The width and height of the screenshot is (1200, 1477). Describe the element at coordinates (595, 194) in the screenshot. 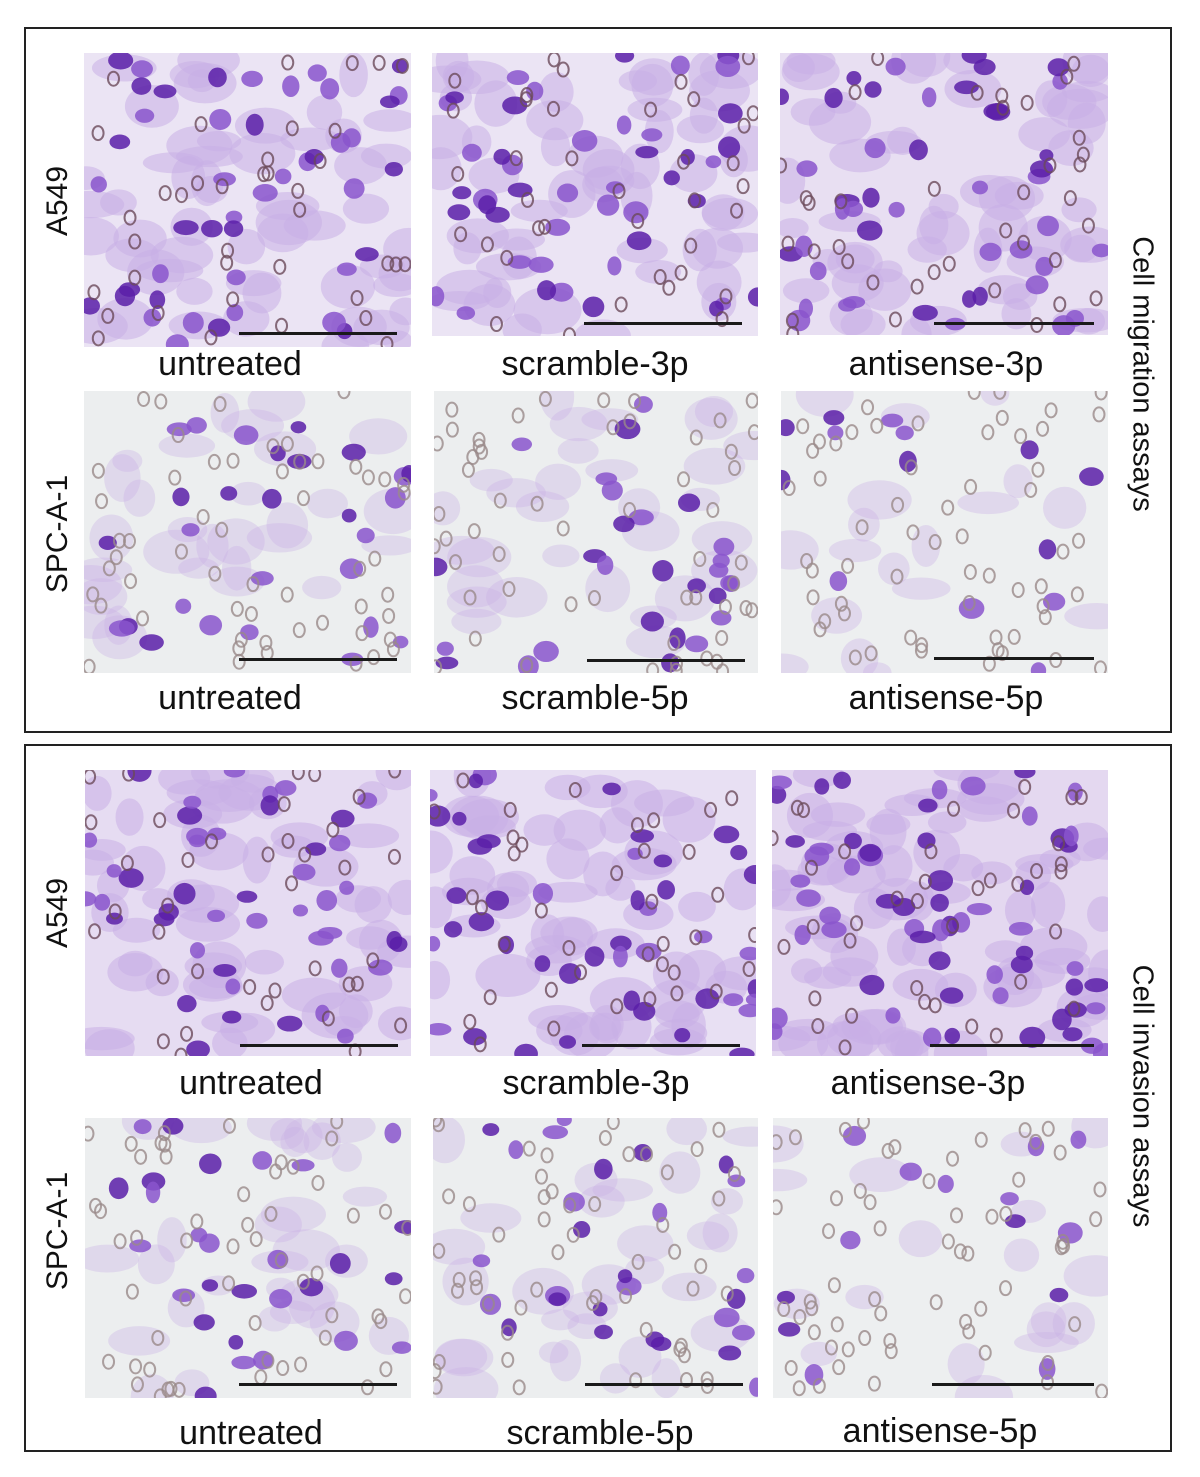

I see `micrograph-migration-a549-scramble-3p` at that location.